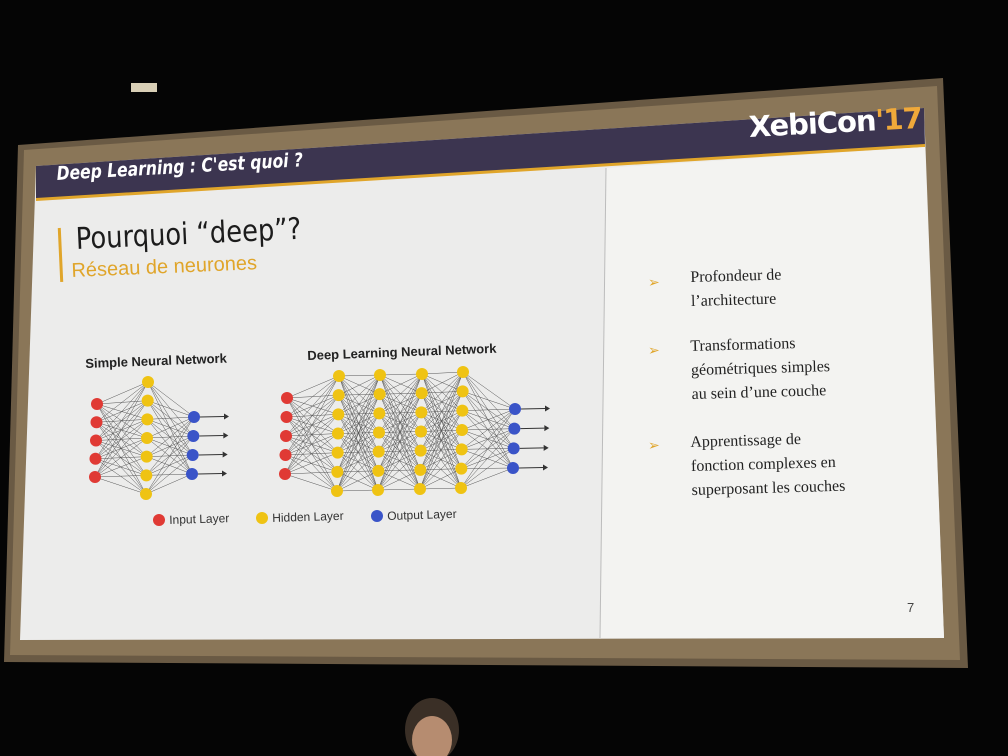 Image resolution: width=1008 pixels, height=756 pixels. I want to click on bullet-line: au sein d’une couche, so click(759, 392).